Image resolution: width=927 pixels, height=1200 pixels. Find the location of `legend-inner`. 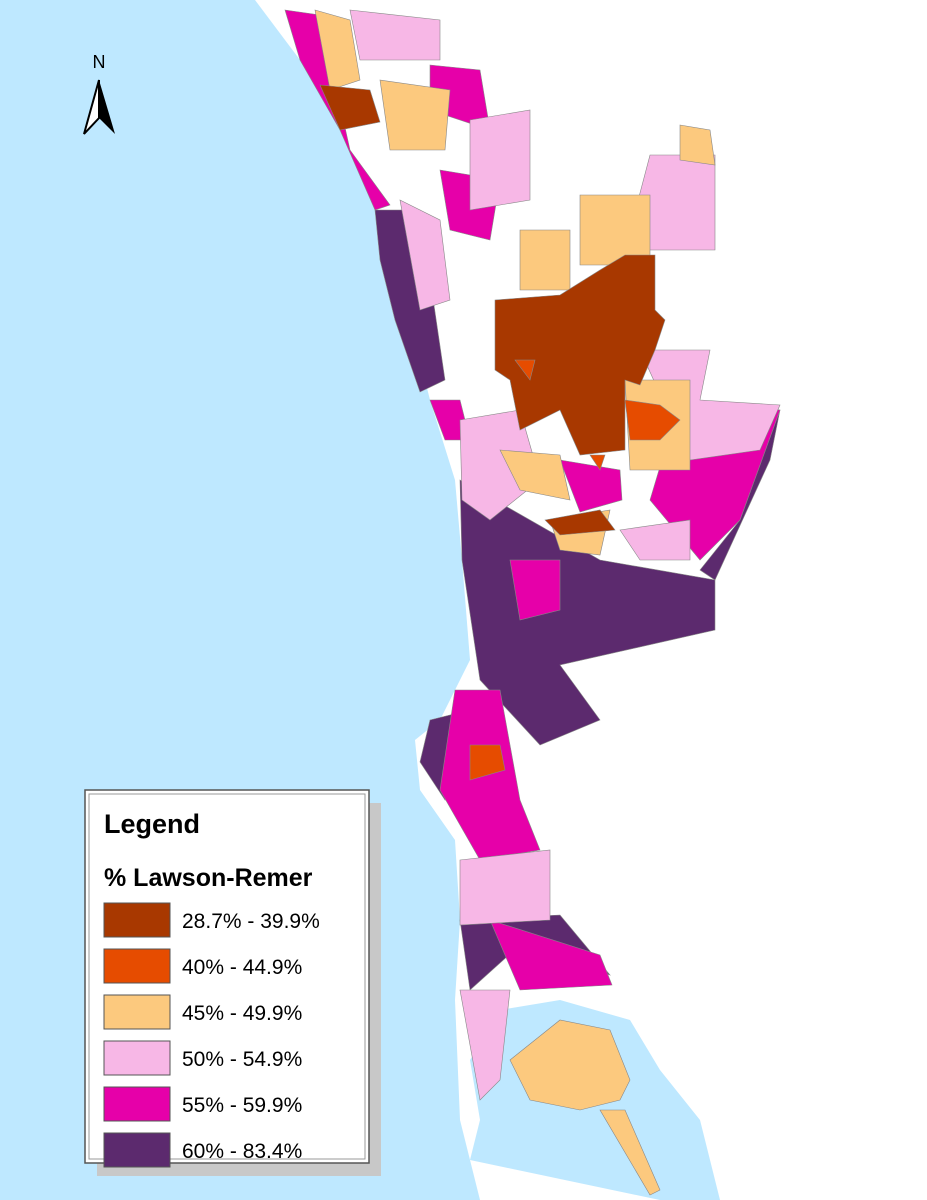

legend-inner is located at coordinates (227, 976).